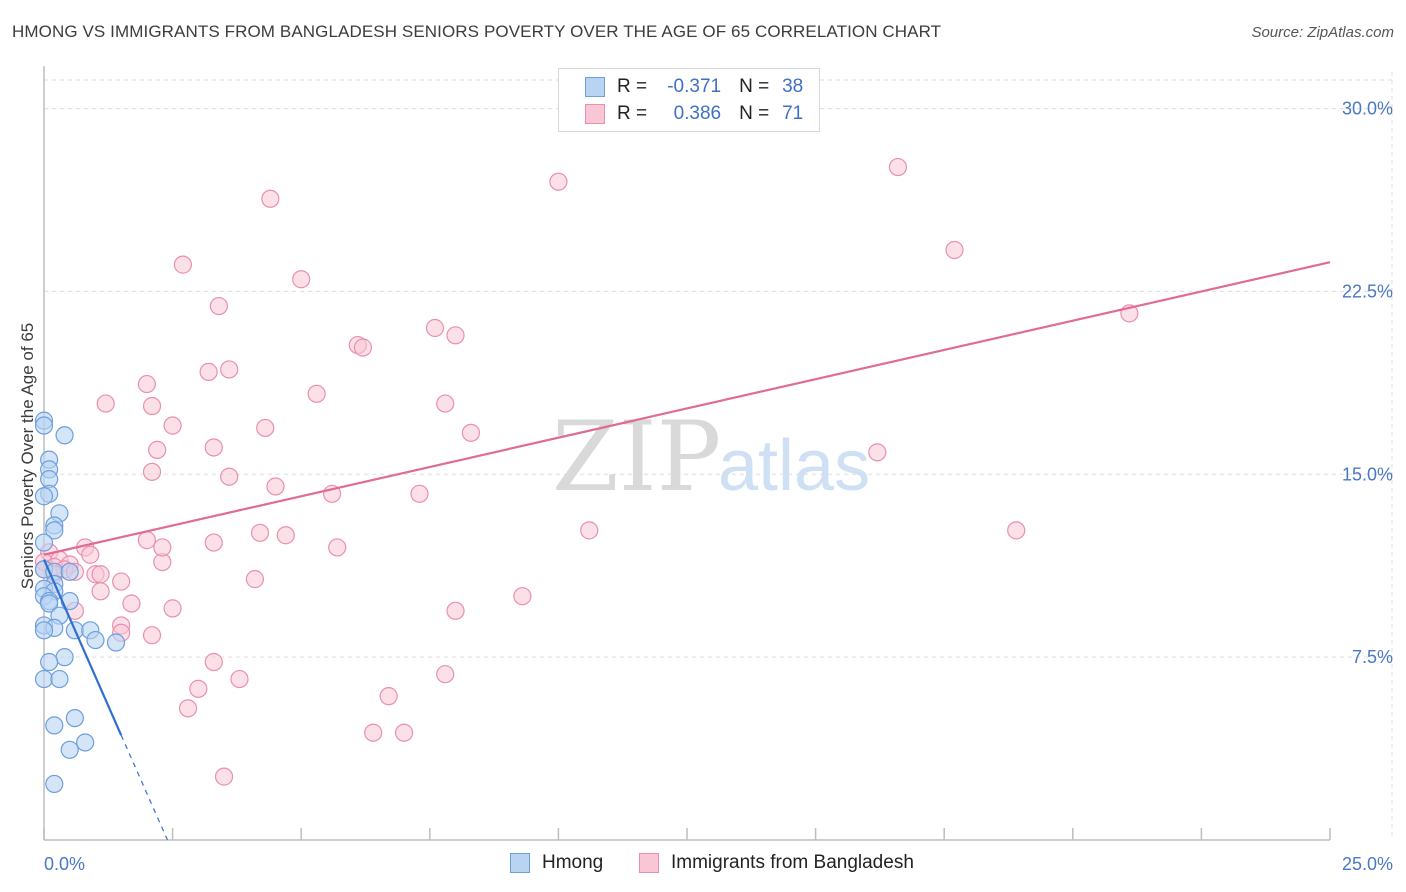 Image resolution: width=1406 pixels, height=892 pixels. What do you see at coordinates (793, 113) in the screenshot?
I see `legend-n-value: 71` at bounding box center [793, 113].